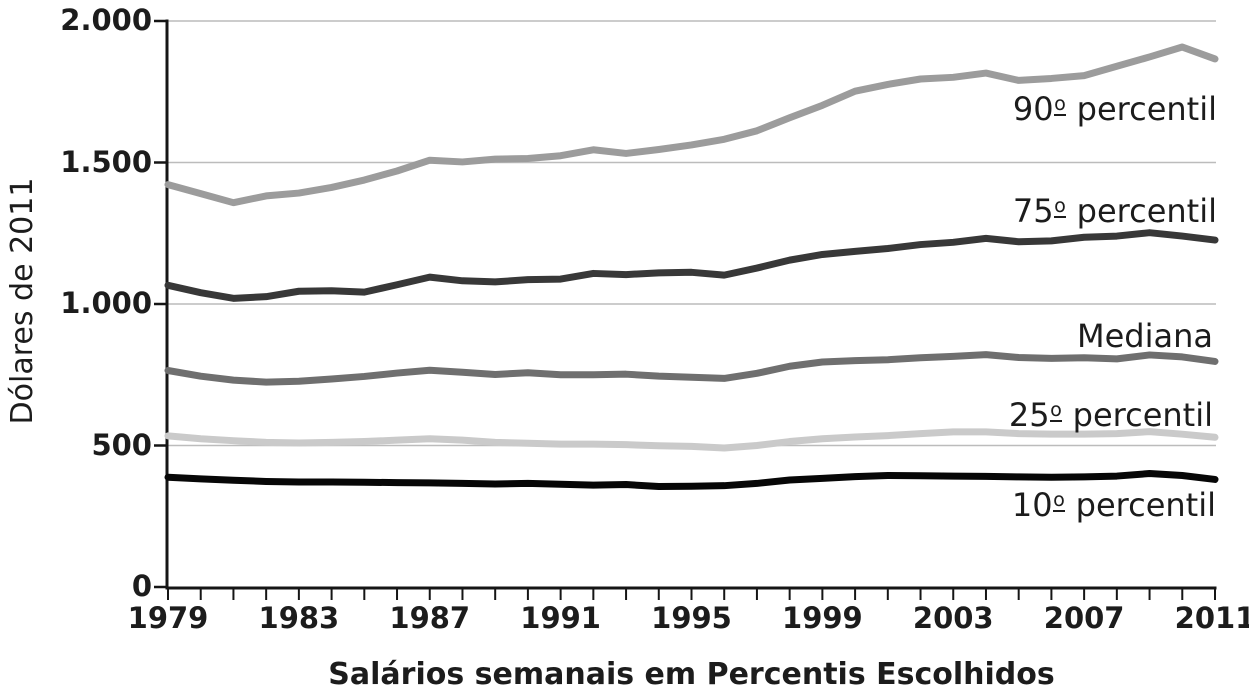 This screenshot has height=700, width=1249. What do you see at coordinates (299, 618) in the screenshot?
I see `x-tick-label-1983: 1983` at bounding box center [299, 618].